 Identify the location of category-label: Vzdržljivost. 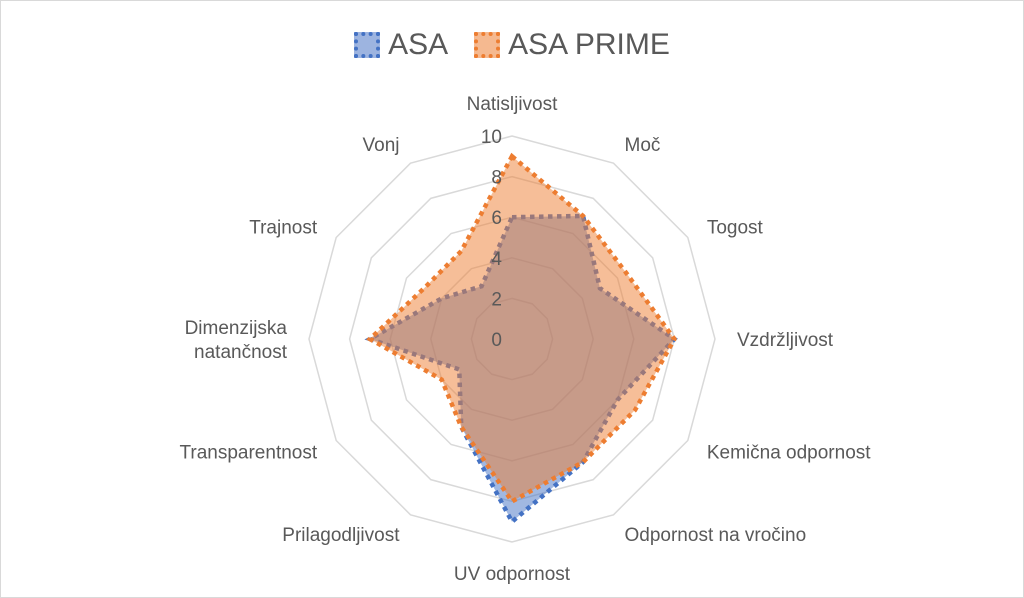
(785, 340).